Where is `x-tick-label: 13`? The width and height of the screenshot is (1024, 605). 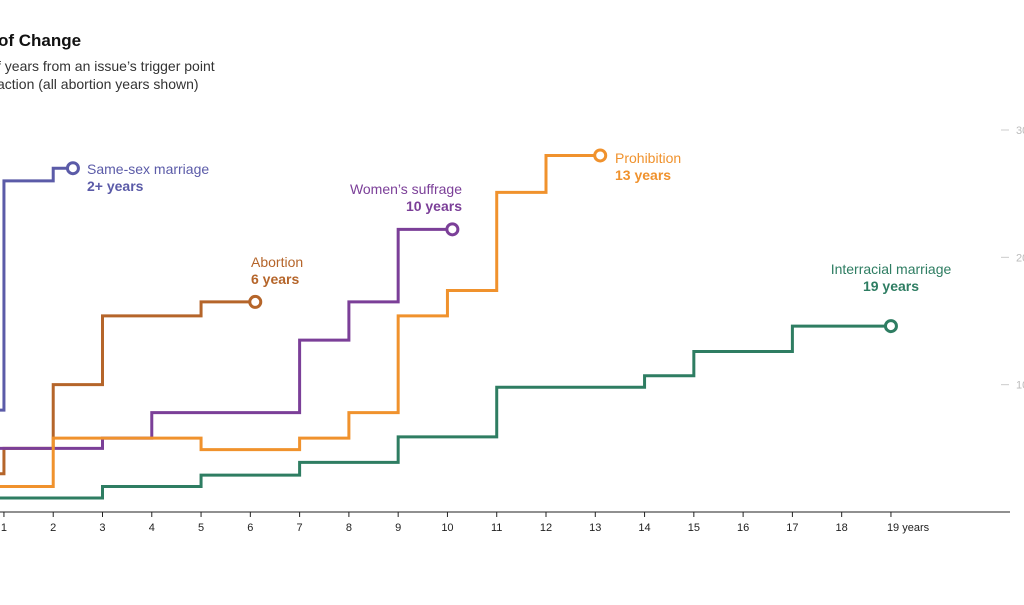 x-tick-label: 13 is located at coordinates (595, 528).